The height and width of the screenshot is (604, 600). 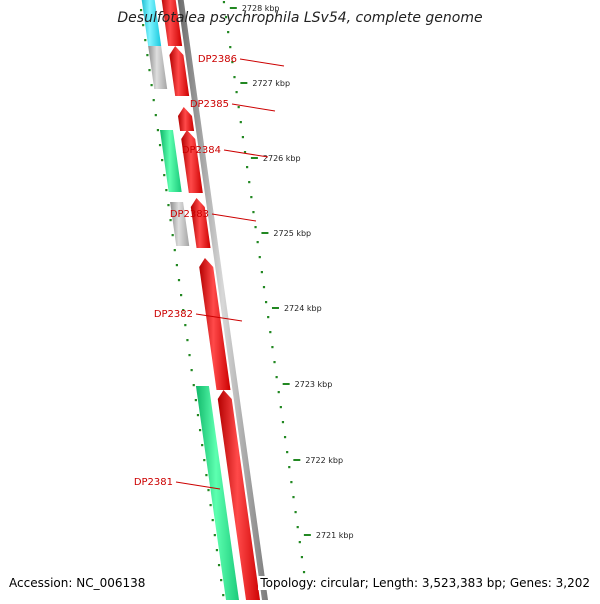 What do you see at coordinates (271, 83) in the screenshot?
I see `ruler-tick-label: 2727 kbp` at bounding box center [271, 83].